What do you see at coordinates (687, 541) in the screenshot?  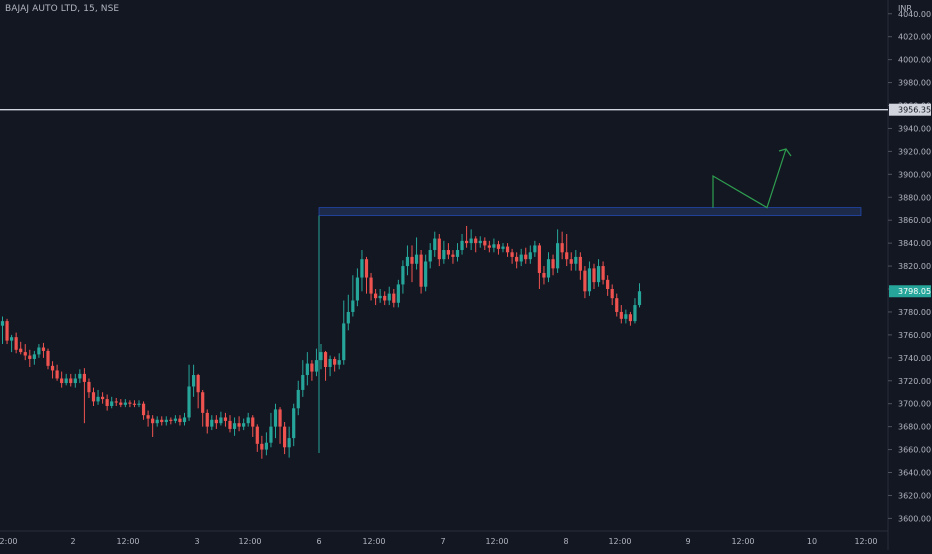 I see `time-tick-label: 9` at bounding box center [687, 541].